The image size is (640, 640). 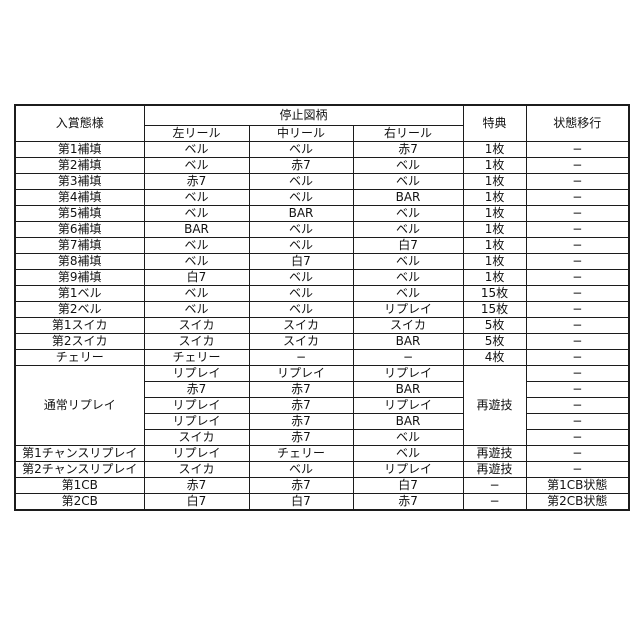 What do you see at coordinates (79, 165) in the screenshot?
I see `table-cell: 第2補填` at bounding box center [79, 165].